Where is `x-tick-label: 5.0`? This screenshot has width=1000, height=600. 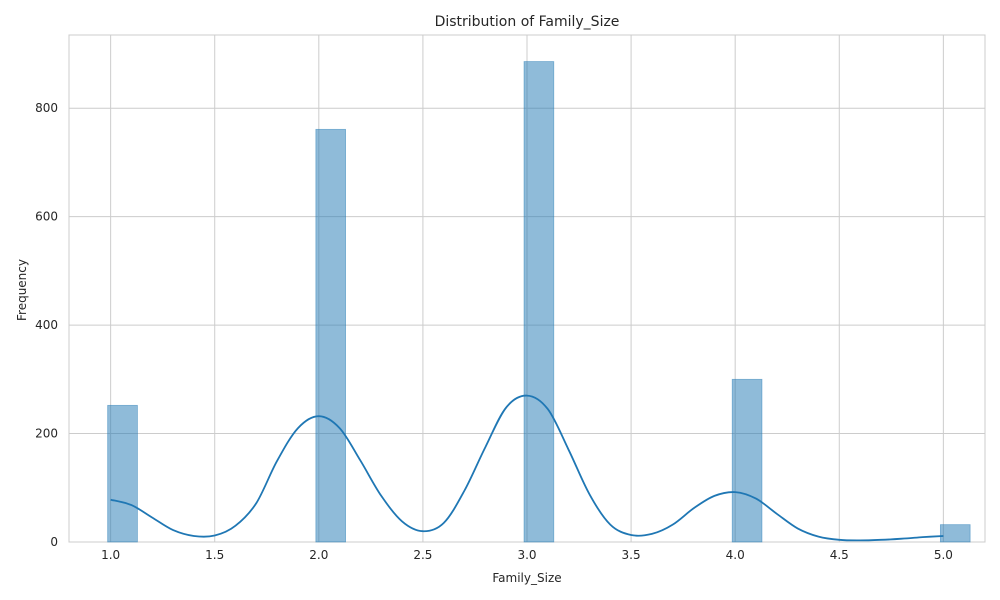 x-tick-label: 5.0 is located at coordinates (943, 555).